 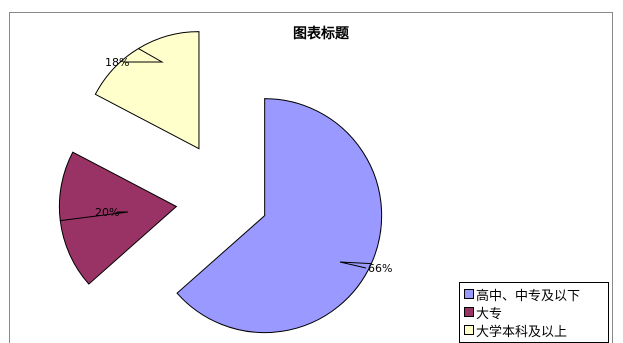 I want to click on leader-line-college, so click(x=94, y=216).